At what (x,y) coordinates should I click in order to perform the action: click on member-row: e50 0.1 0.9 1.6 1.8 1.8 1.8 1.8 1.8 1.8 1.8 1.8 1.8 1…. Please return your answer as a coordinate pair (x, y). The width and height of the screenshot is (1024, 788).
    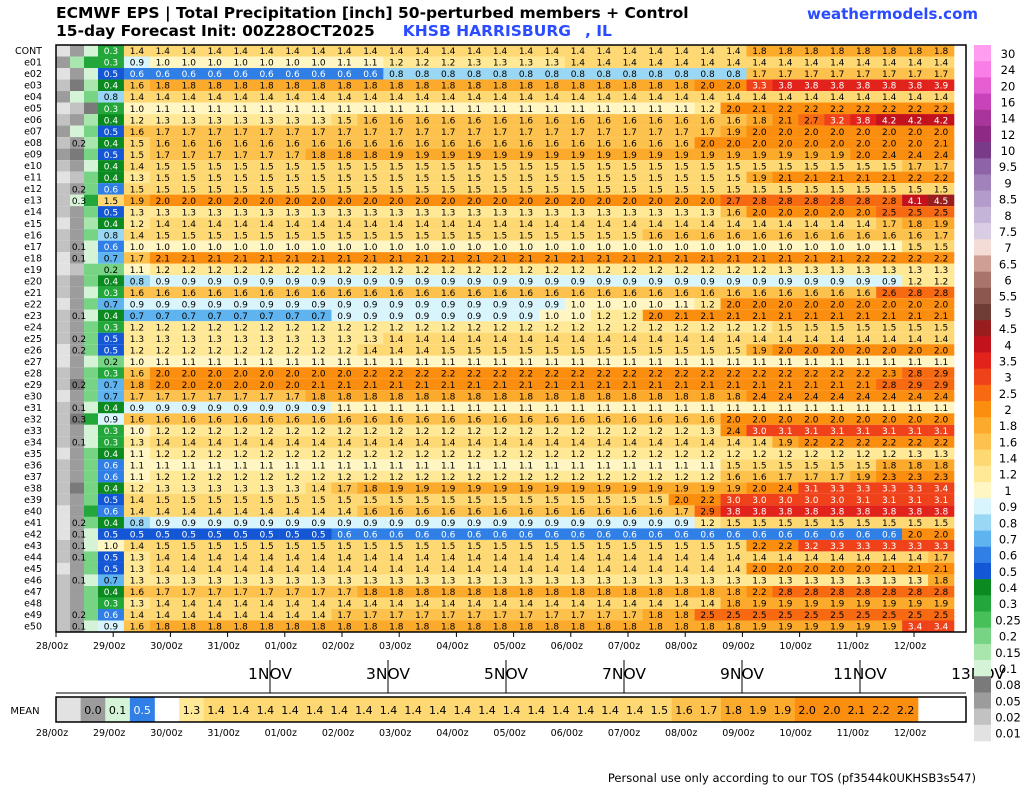
    Looking at the image, I should click on (489, 626).